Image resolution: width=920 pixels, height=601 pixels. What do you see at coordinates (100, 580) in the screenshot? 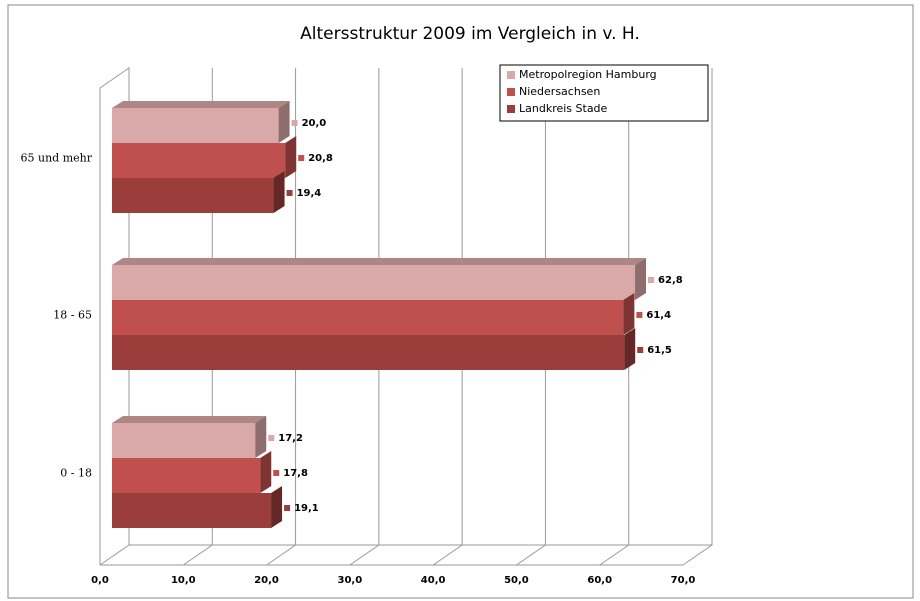
I see `x-tick-label: 0,0` at bounding box center [100, 580].